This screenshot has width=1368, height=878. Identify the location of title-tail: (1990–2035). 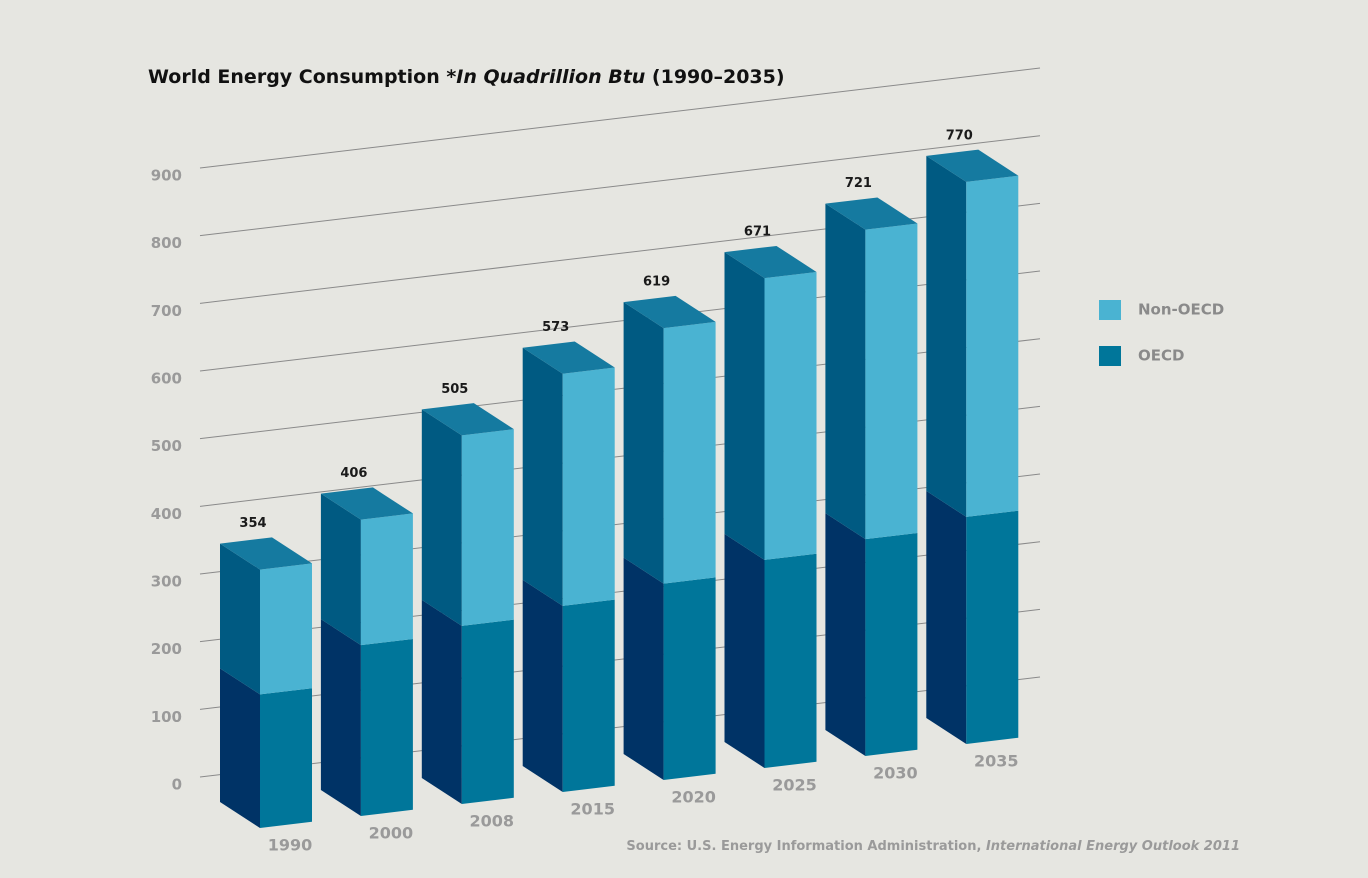
(714, 77).